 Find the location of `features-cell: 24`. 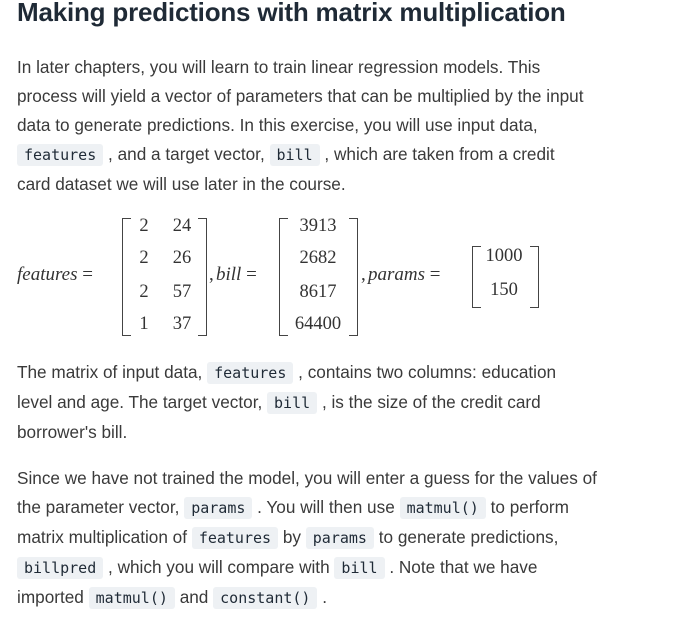

features-cell: 24 is located at coordinates (182, 226).